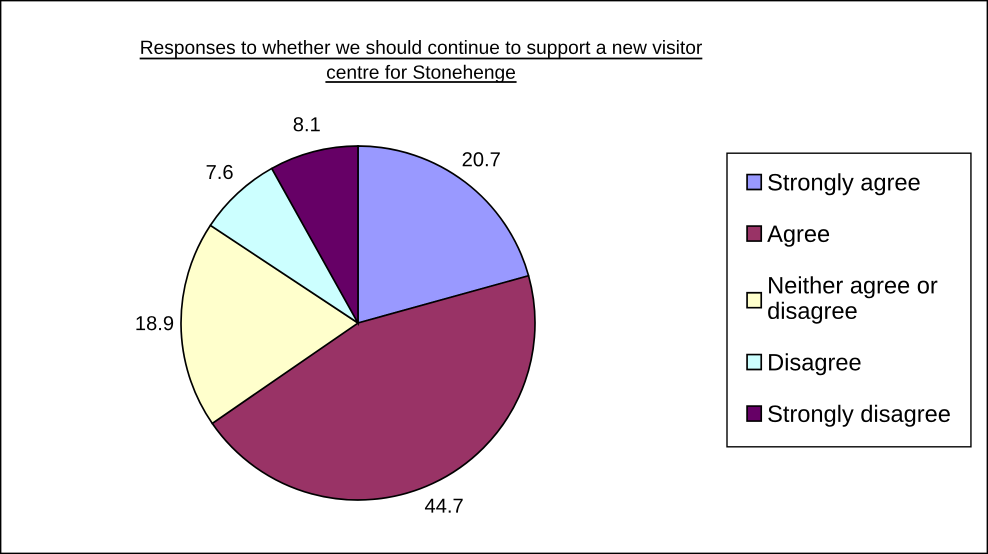 The height and width of the screenshot is (554, 988). I want to click on data-label: 8.1, so click(307, 124).